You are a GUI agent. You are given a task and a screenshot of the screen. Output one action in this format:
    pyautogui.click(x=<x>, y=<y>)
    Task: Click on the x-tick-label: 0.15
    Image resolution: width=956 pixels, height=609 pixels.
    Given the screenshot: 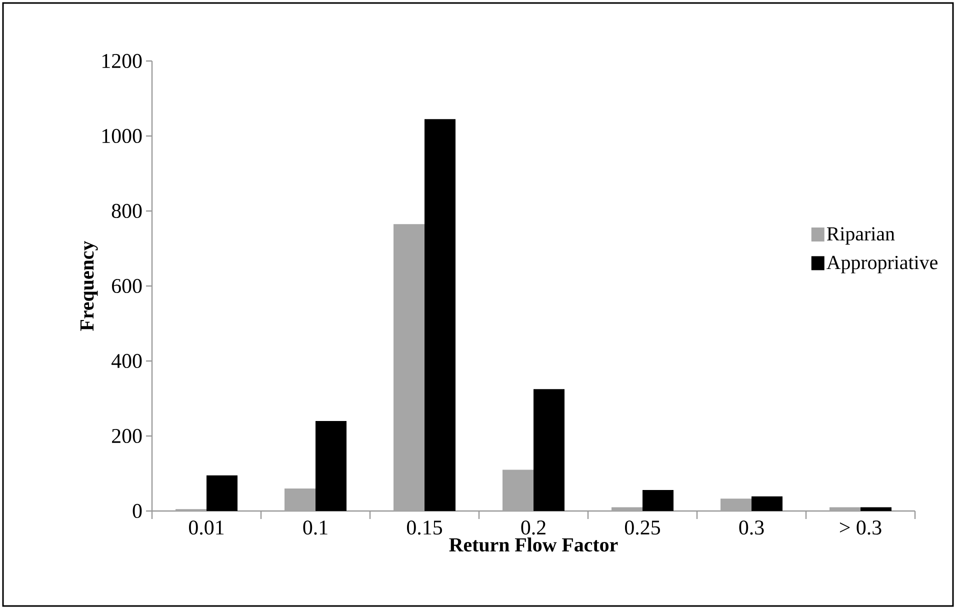 What is the action you would take?
    pyautogui.click(x=424, y=527)
    